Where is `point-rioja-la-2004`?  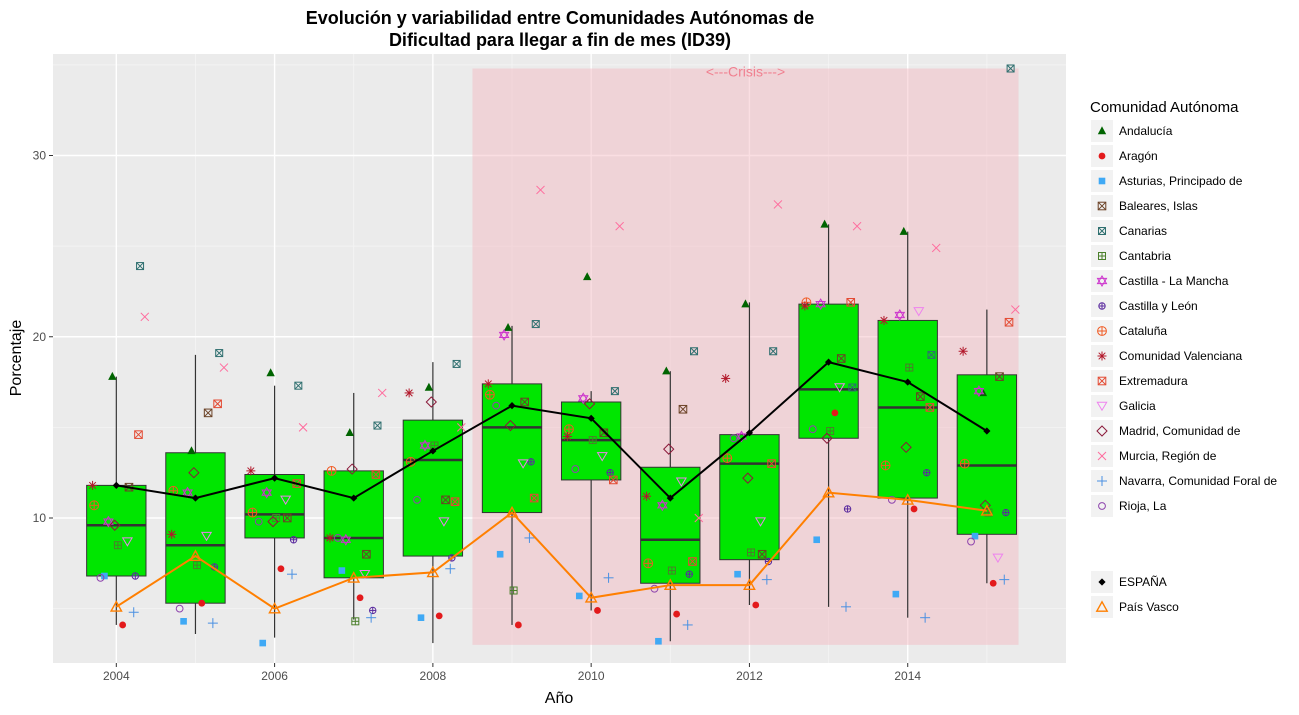 point-rioja-la-2004 is located at coordinates (100, 577).